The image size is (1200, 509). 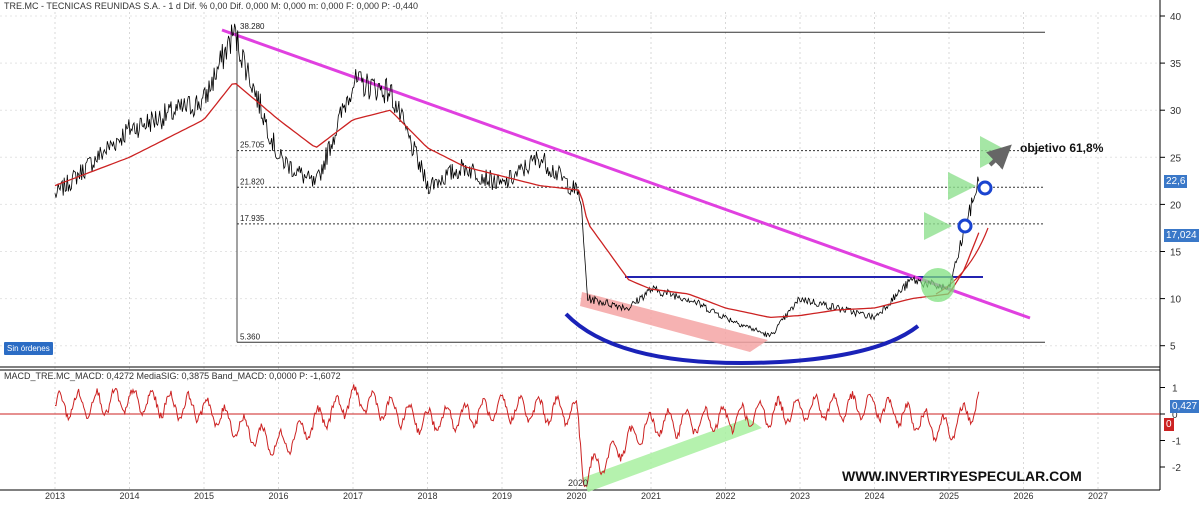 I want to click on year-label: 2020, so click(x=577, y=496).